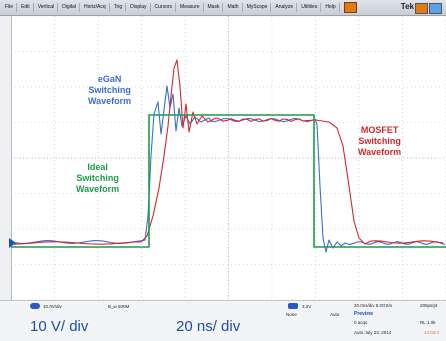  I want to click on menu-help: Help, so click(331, 7).